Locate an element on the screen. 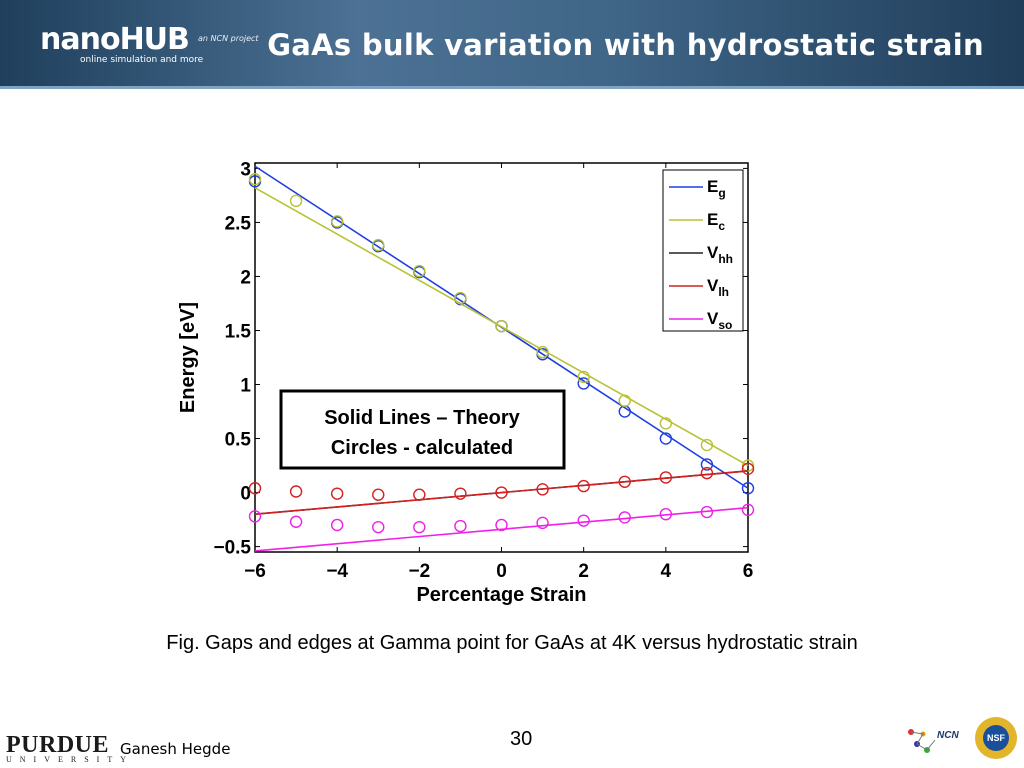 This screenshot has height=768, width=1024. series-line-Vso is located at coordinates (501, 529).